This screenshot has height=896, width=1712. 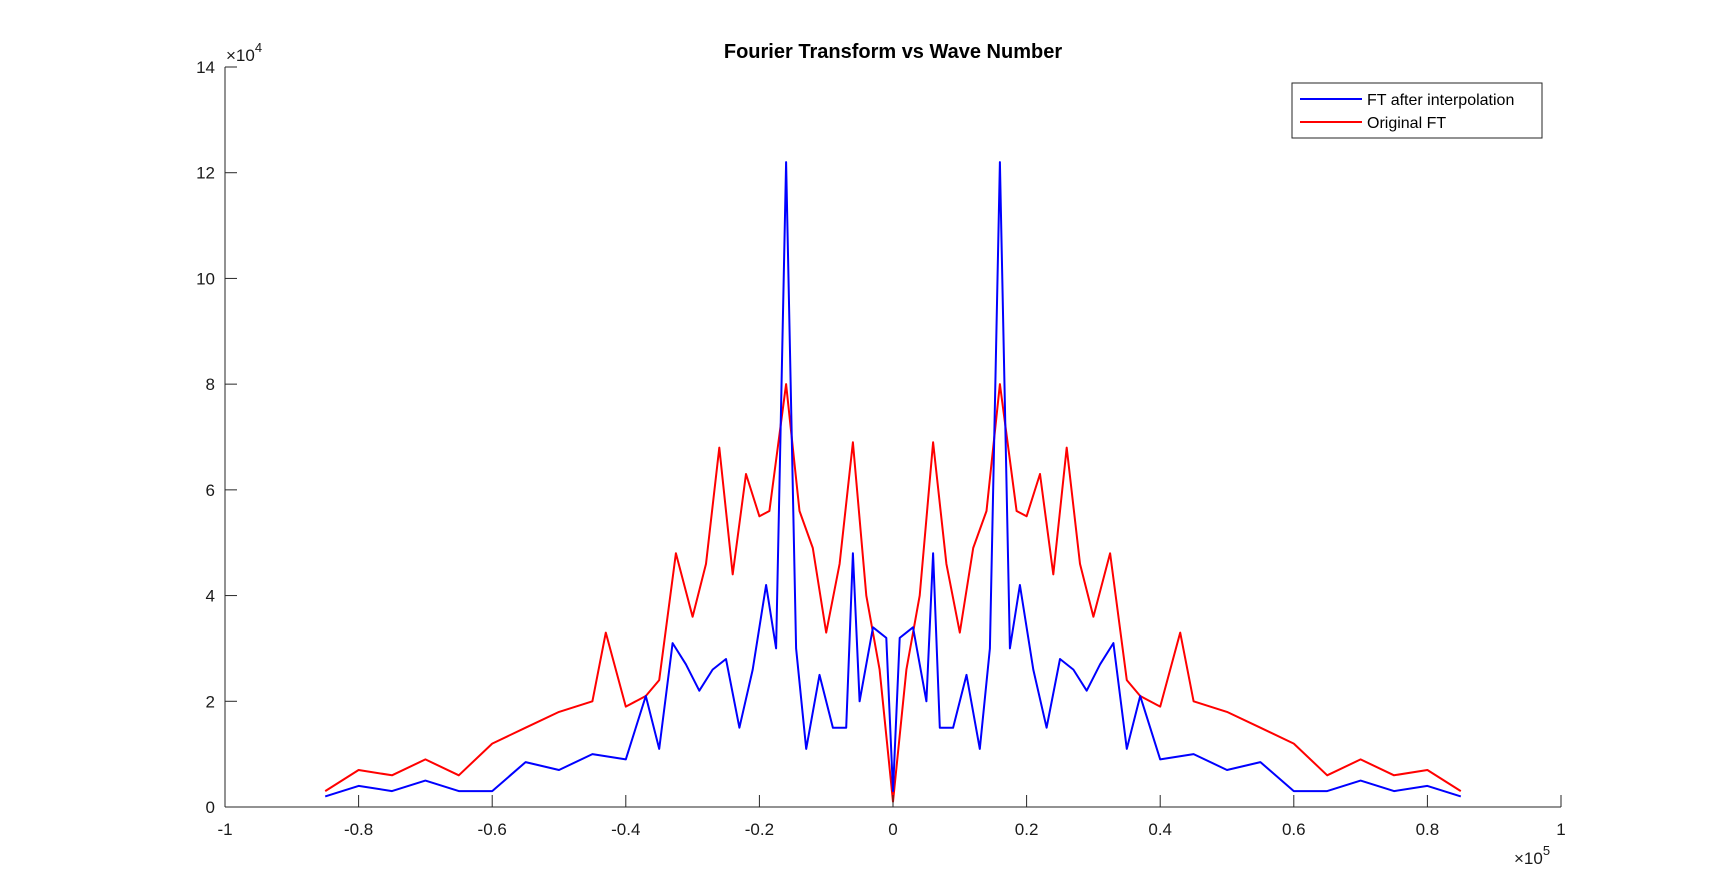 I want to click on x-tick-label: 0.4, so click(x=1160, y=829).